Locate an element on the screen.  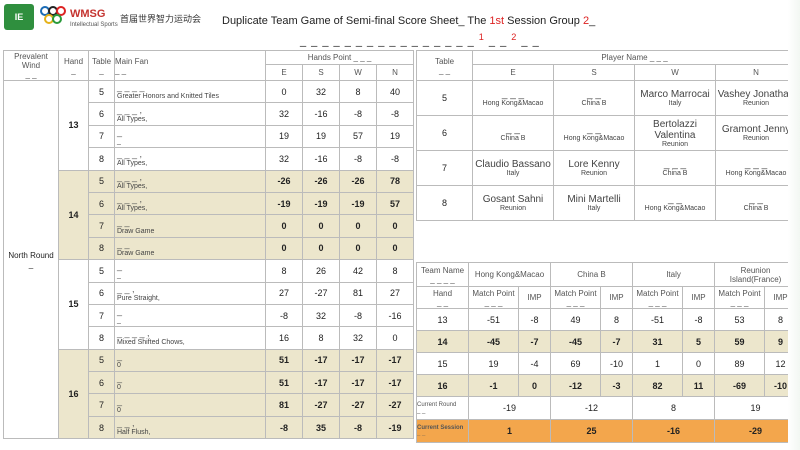
score-col-hand: Hand _ _ is located at coordinates (442, 297).